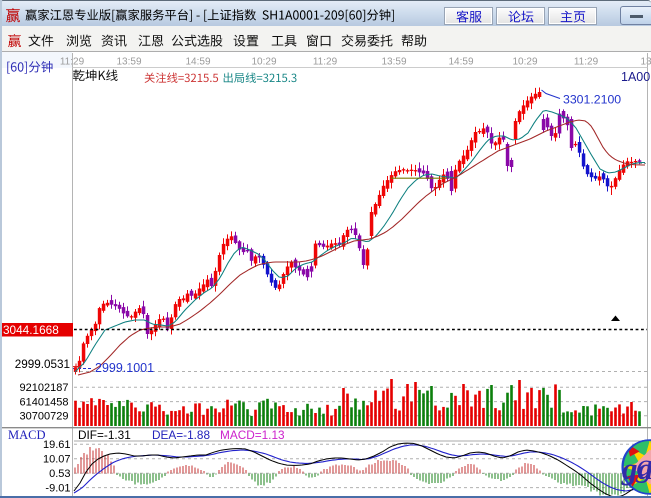 The width and height of the screenshot is (651, 498). I want to click on svg-text: 19.61, so click(57, 445).